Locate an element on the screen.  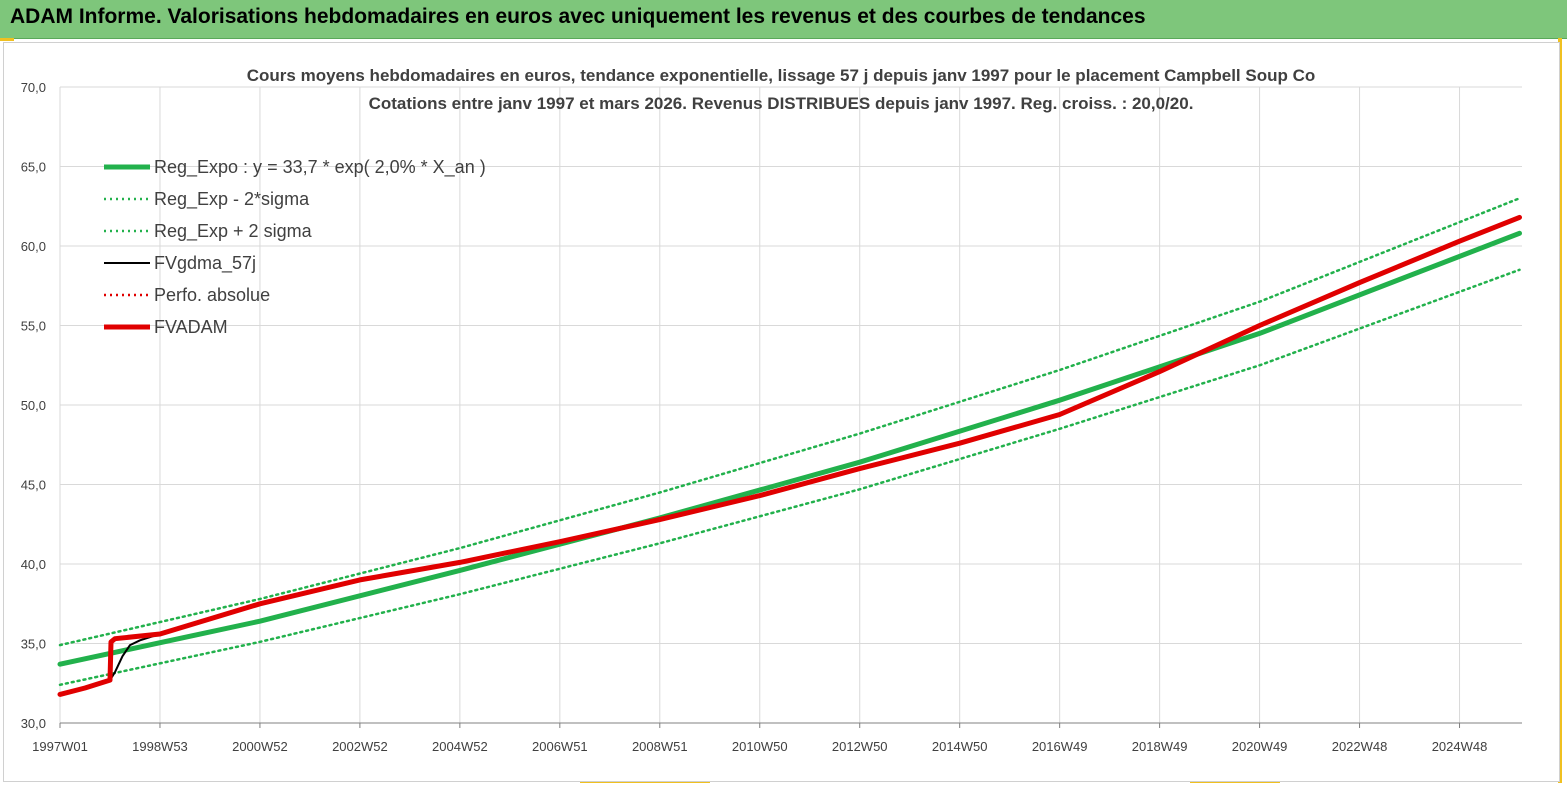
legend-label: Reg_Expo : y = 33,7 * exp( 2,0% * X_an ) is located at coordinates (320, 167).